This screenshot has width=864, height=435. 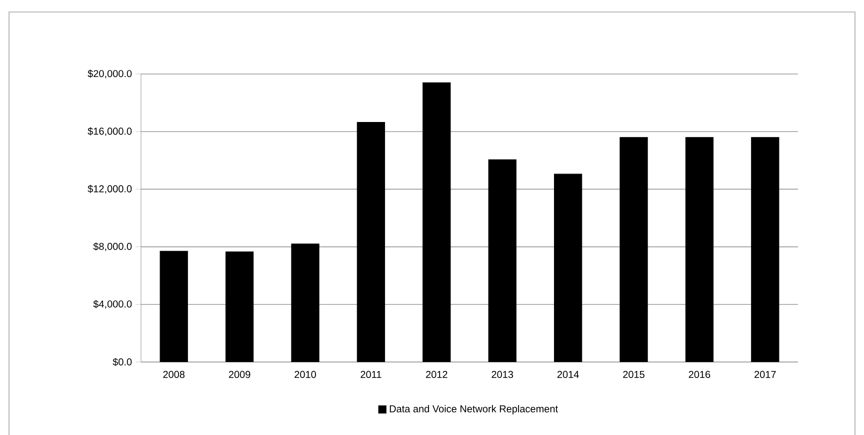 I want to click on x-tick-label: 2009, so click(x=239, y=374).